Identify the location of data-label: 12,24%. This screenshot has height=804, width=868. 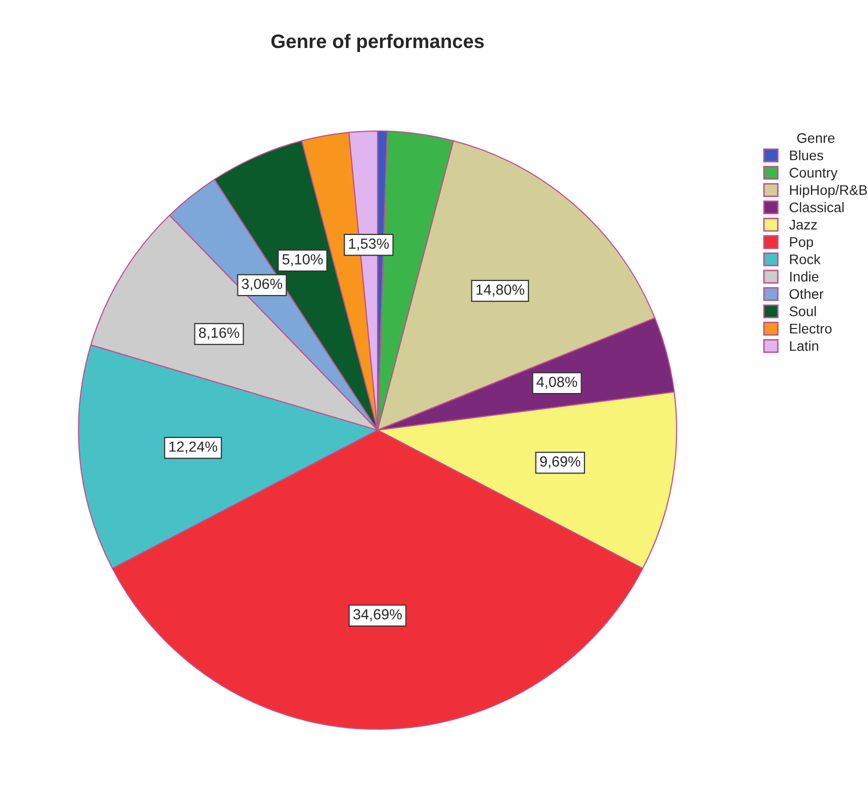
(193, 447).